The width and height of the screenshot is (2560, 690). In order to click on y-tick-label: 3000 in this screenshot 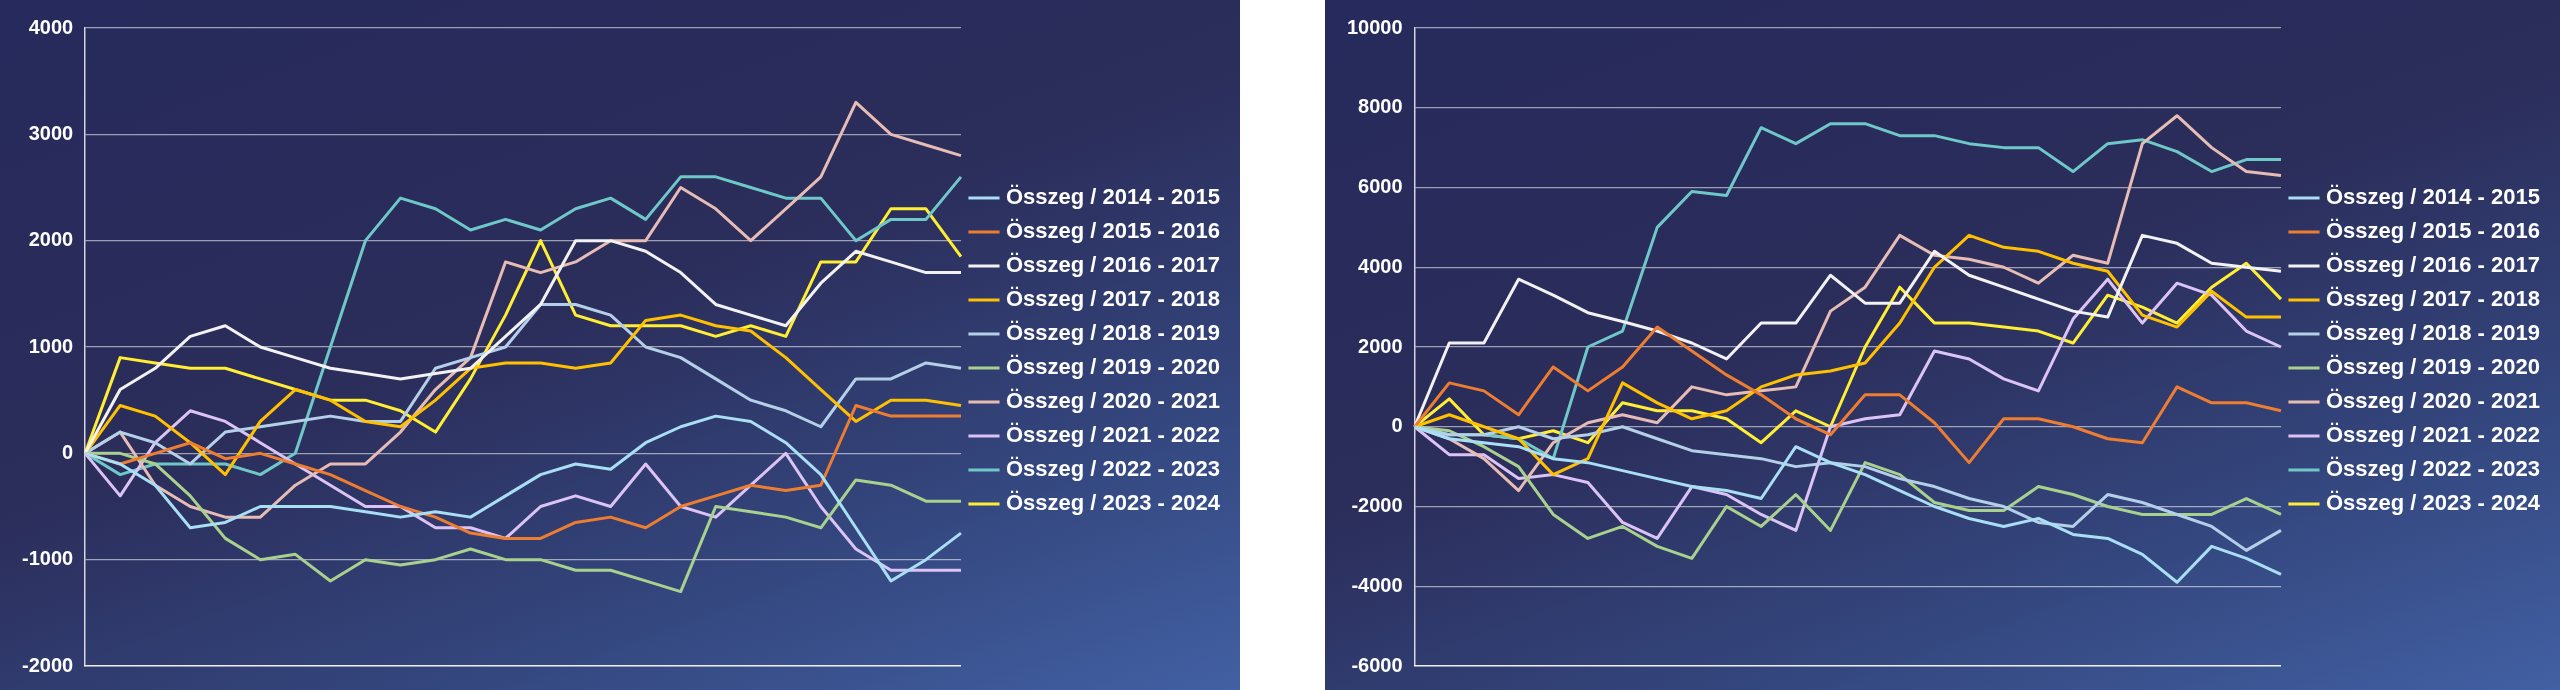, I will do `click(51, 132)`.